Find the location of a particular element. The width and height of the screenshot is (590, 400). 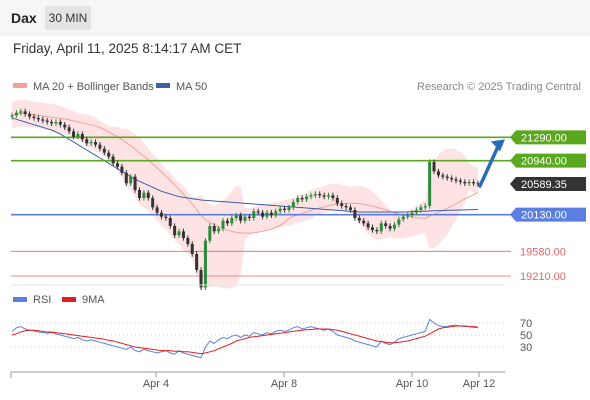

rsi-tick-0: 70 is located at coordinates (526, 324).